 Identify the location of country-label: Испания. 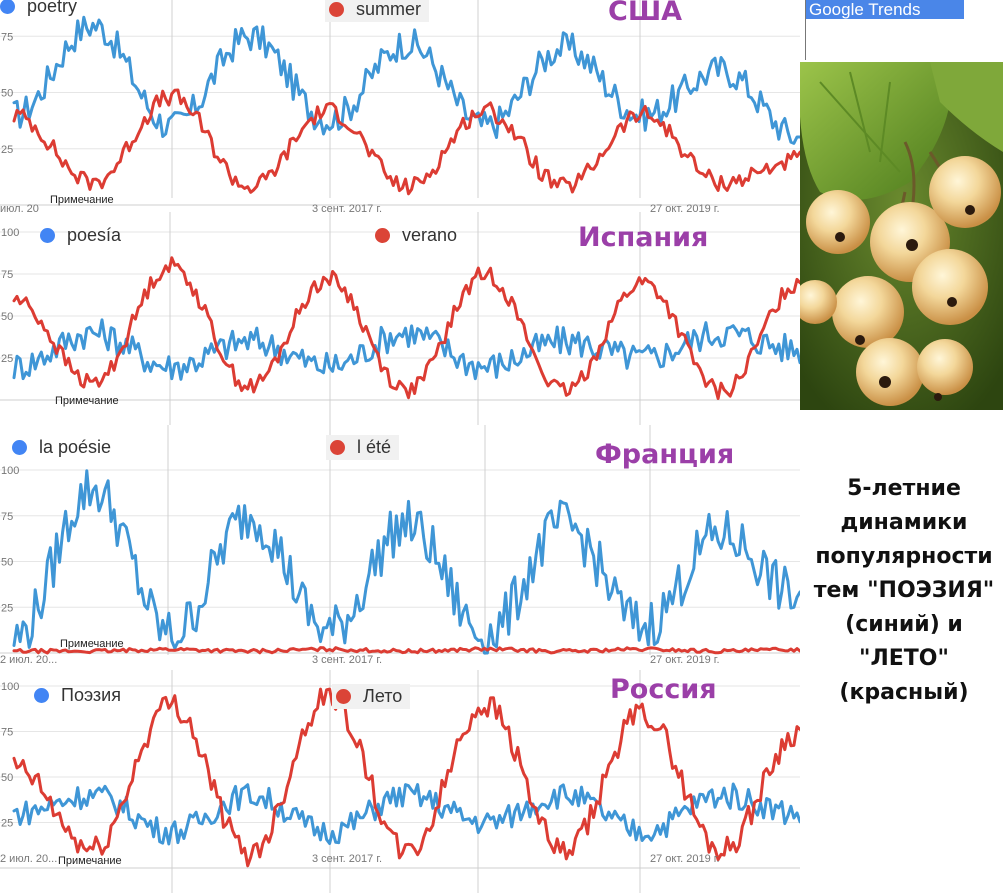
(643, 237).